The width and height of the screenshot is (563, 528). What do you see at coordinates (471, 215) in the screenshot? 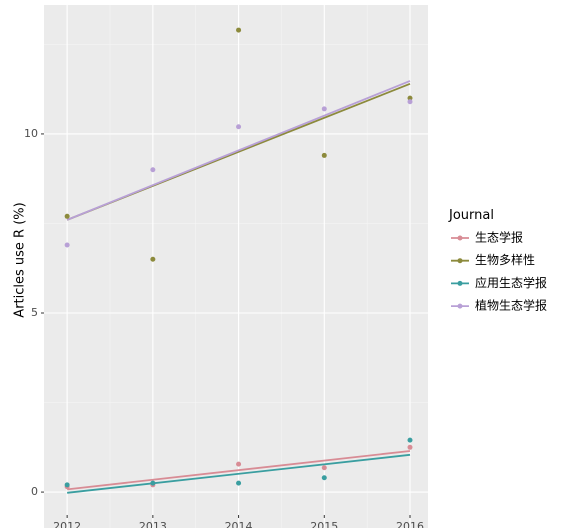
I see `legend-title: Journal` at bounding box center [471, 215].